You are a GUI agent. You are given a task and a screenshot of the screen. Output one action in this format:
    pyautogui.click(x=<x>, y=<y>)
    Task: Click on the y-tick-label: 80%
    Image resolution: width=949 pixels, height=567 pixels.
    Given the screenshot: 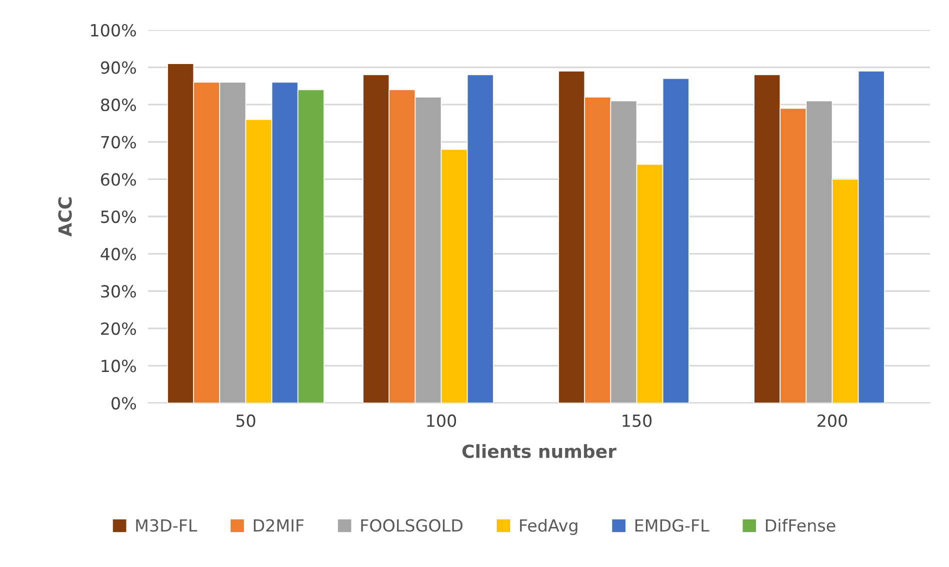 What is the action you would take?
    pyautogui.click(x=118, y=105)
    